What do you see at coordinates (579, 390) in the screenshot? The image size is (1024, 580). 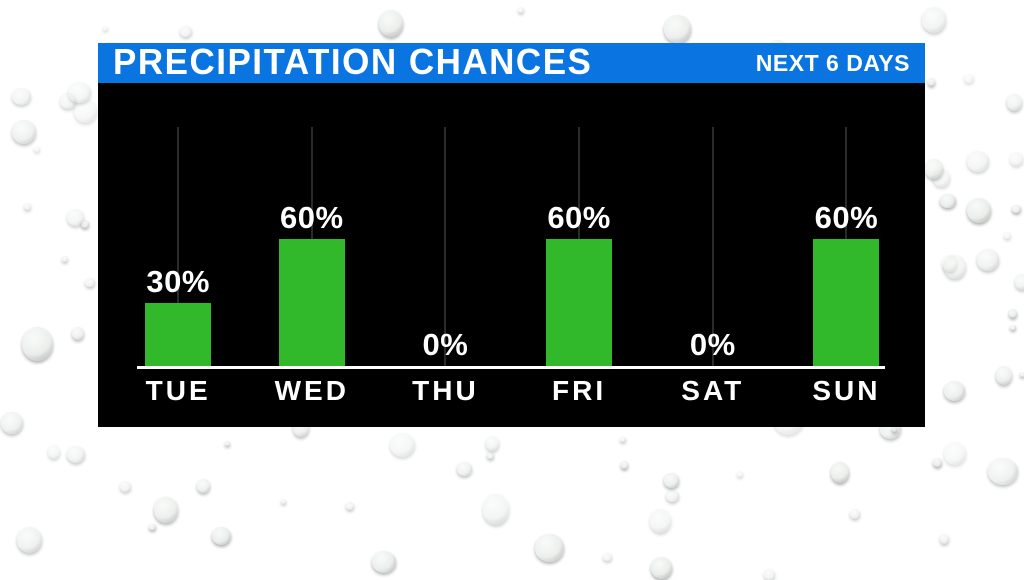 I see `day-label: FRI` at bounding box center [579, 390].